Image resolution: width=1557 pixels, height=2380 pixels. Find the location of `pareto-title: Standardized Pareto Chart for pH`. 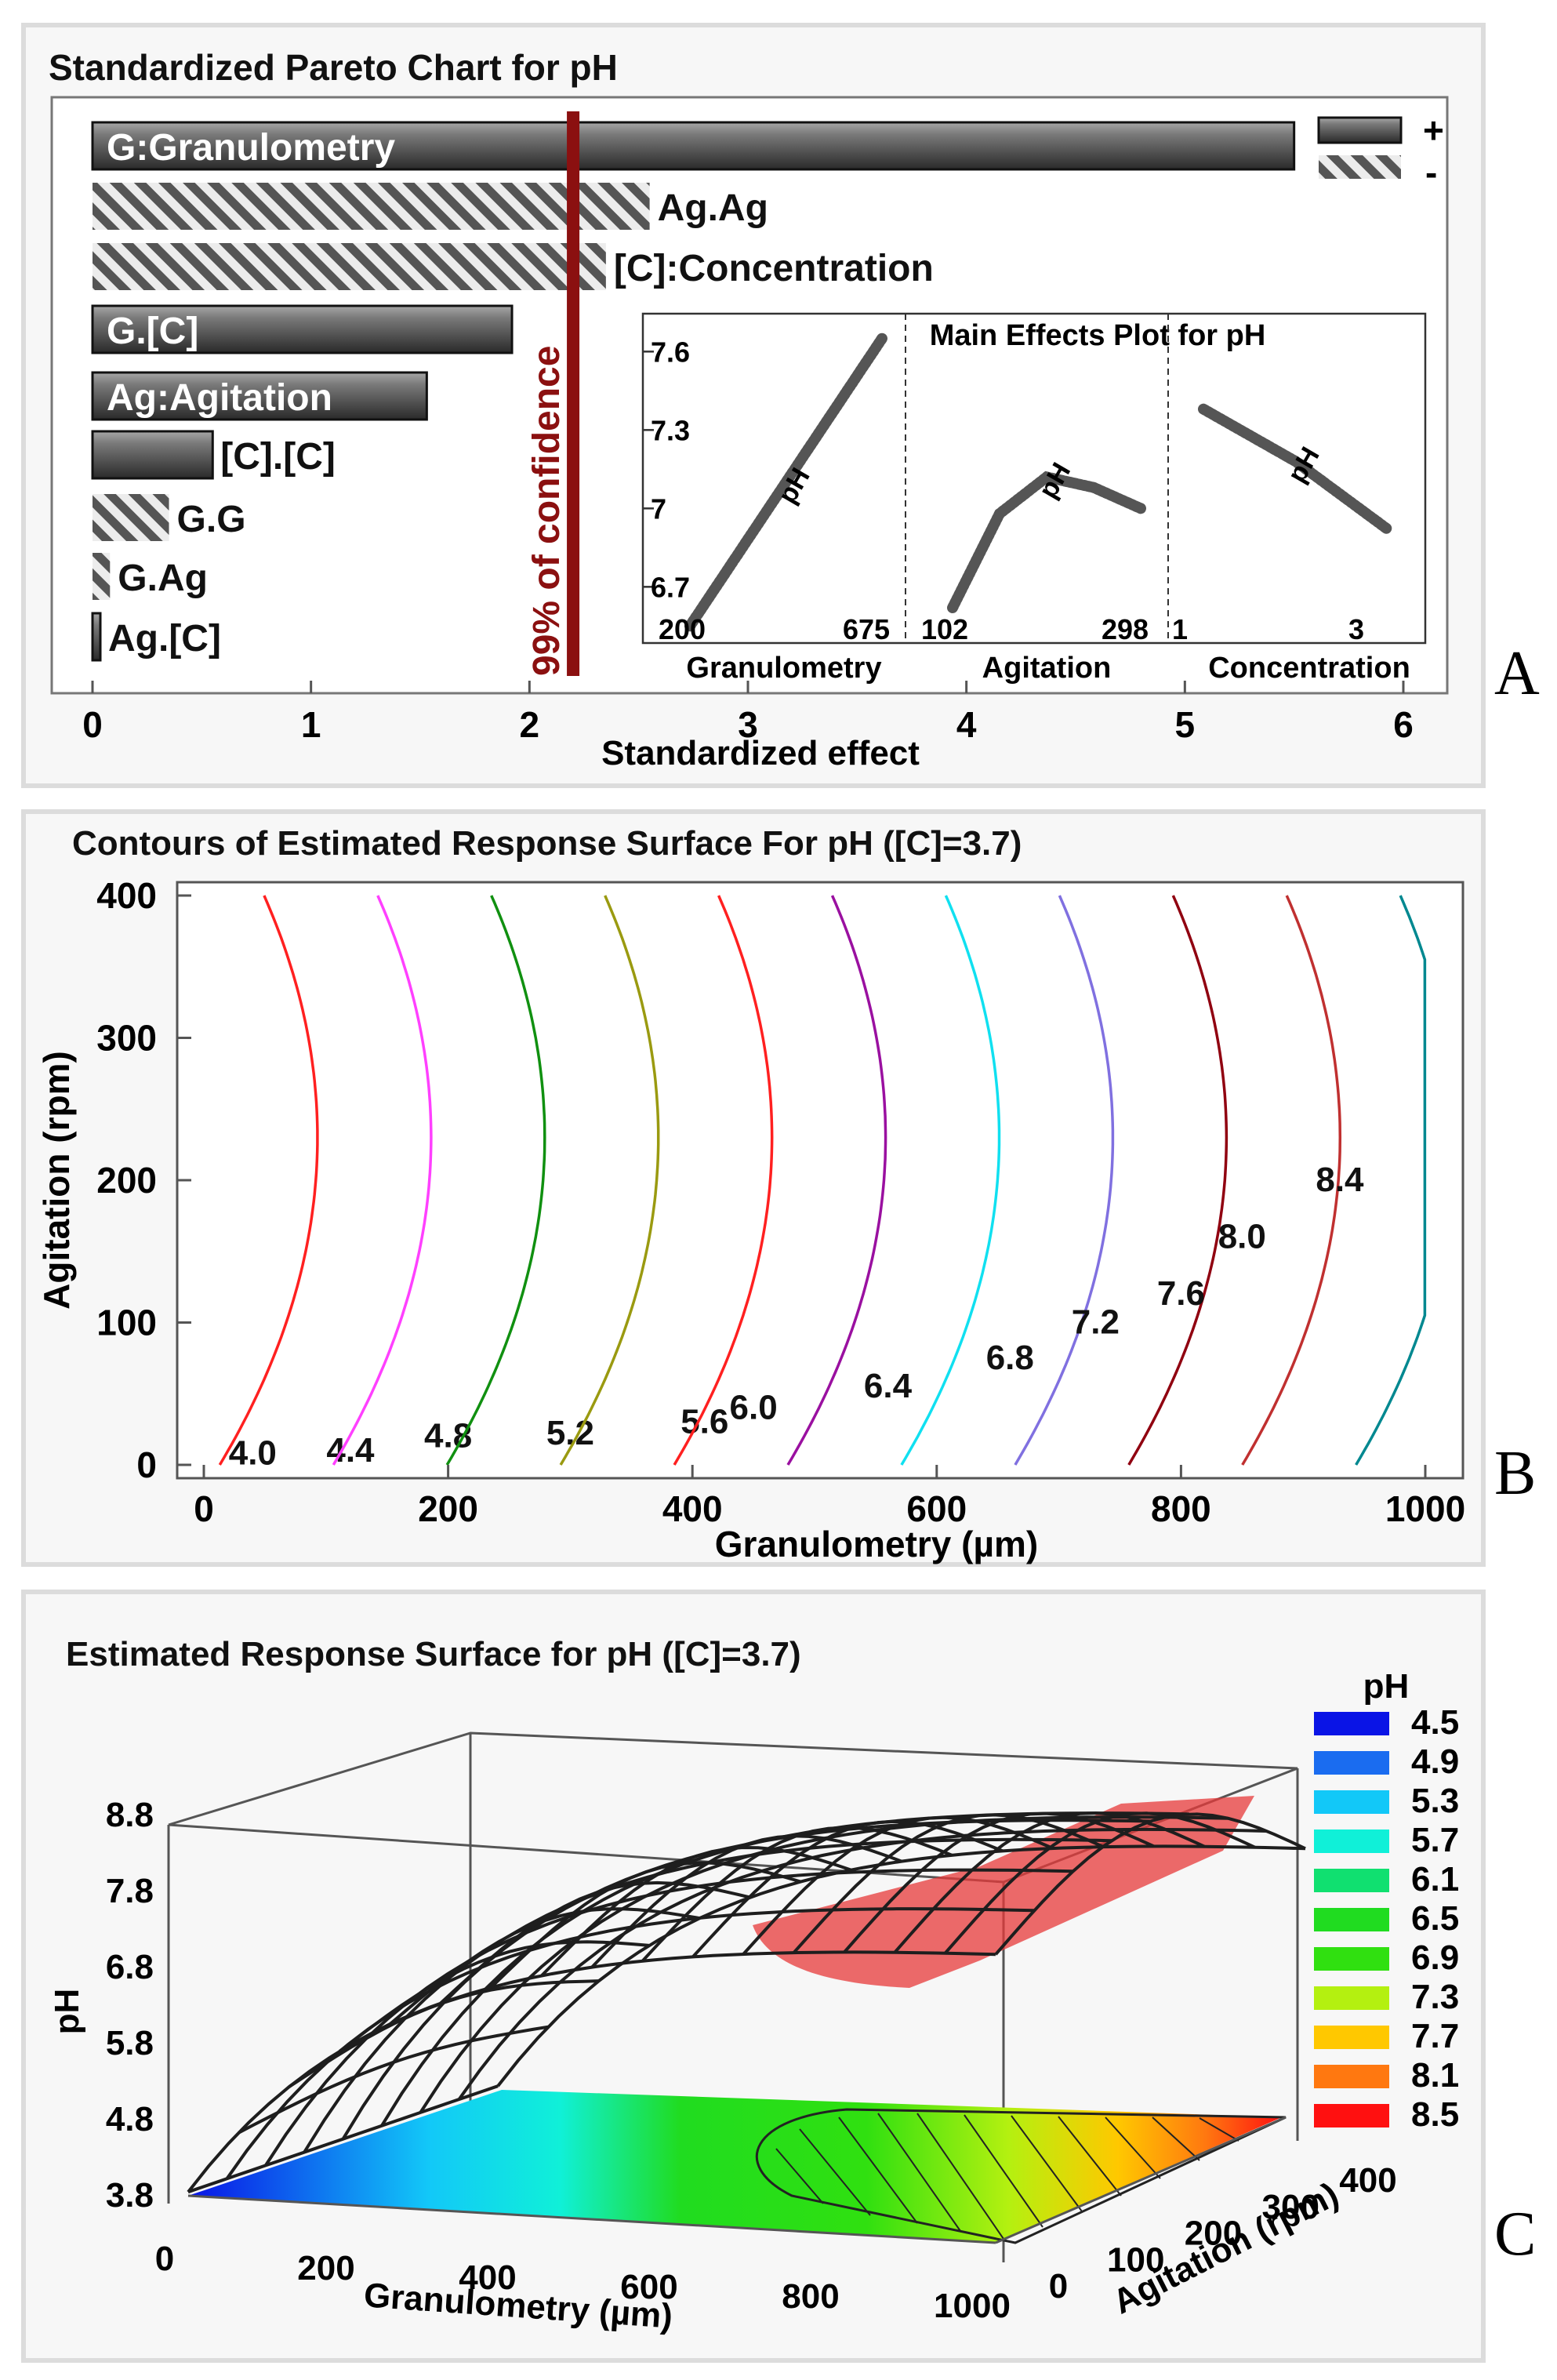

pareto-title: Standardized Pareto Chart for pH is located at coordinates (333, 67).